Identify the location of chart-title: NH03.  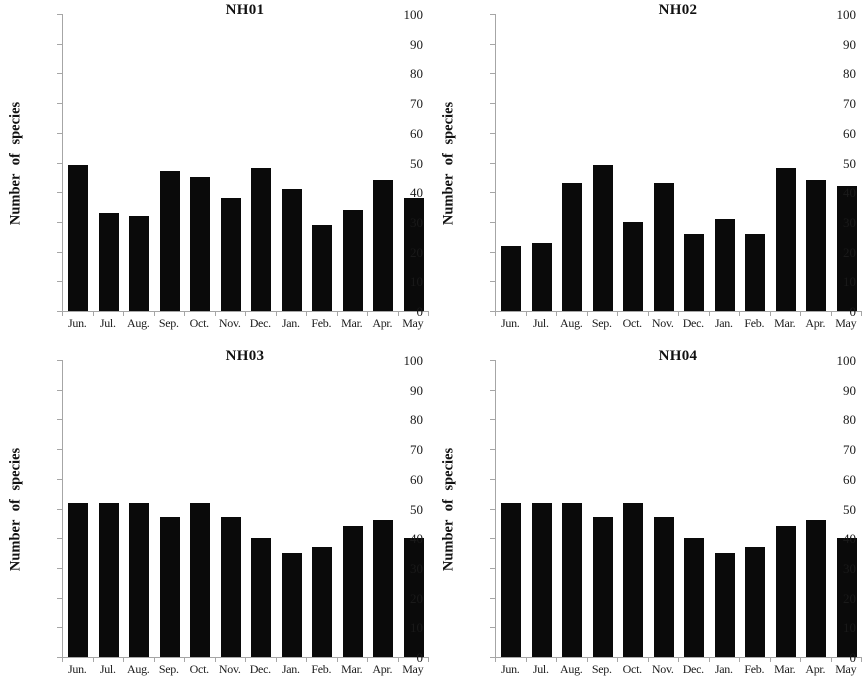
(245, 356).